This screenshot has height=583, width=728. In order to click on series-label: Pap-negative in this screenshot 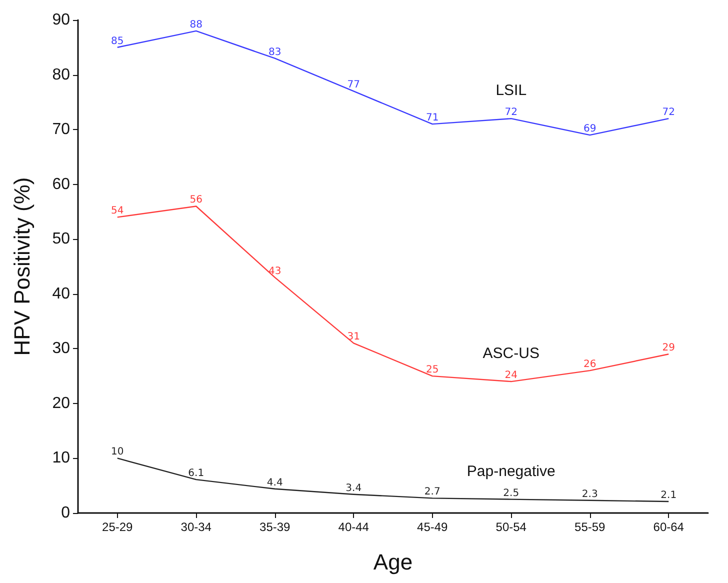, I will do `click(511, 471)`.